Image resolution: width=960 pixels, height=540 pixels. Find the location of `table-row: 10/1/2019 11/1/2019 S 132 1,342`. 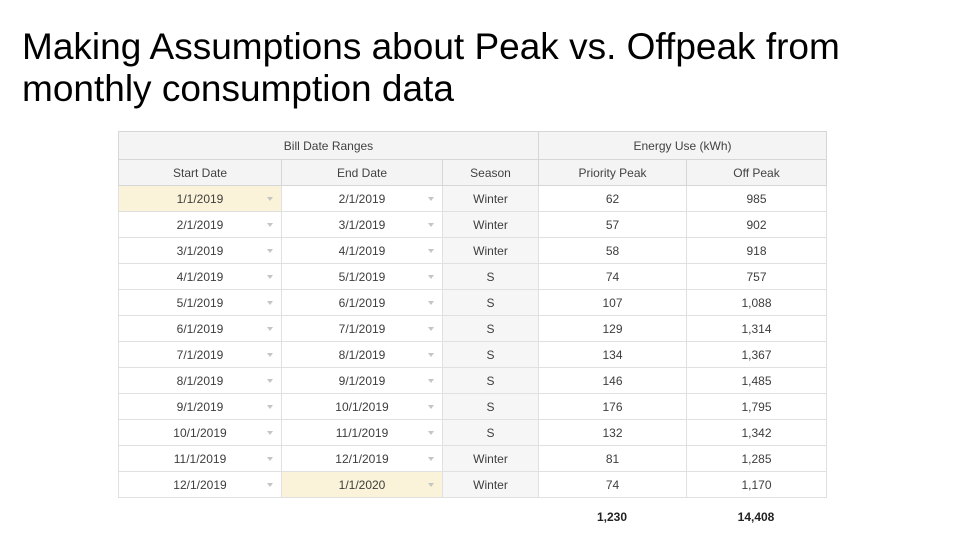

table-row: 10/1/2019 11/1/2019 S 132 1,342 is located at coordinates (472, 432).